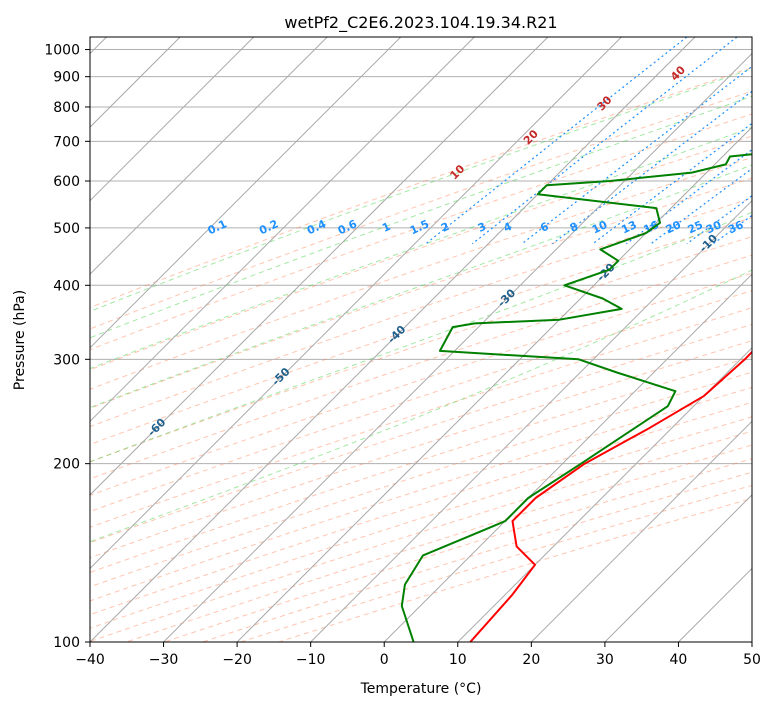 Image resolution: width=775 pixels, height=708 pixels. I want to click on x-tick-label: 40, so click(679, 660).